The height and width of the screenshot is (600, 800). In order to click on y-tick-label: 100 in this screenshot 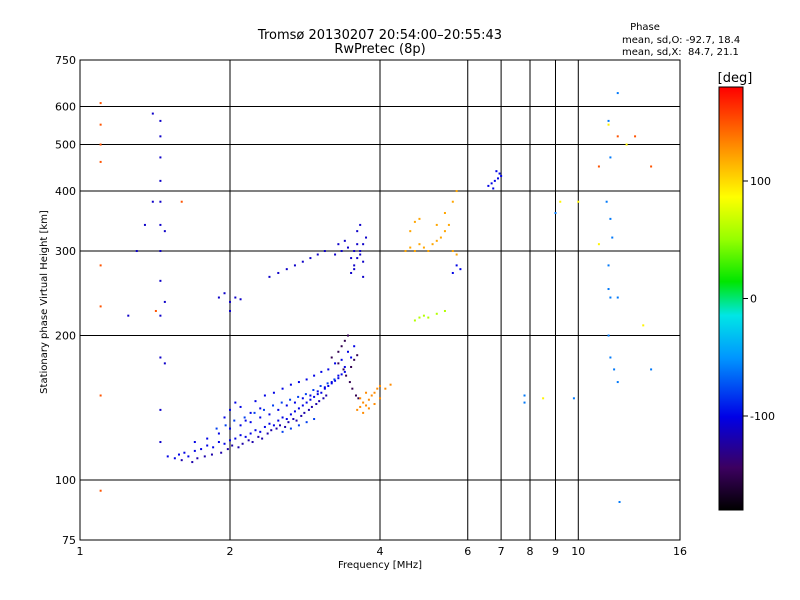, I will do `click(65, 480)`.